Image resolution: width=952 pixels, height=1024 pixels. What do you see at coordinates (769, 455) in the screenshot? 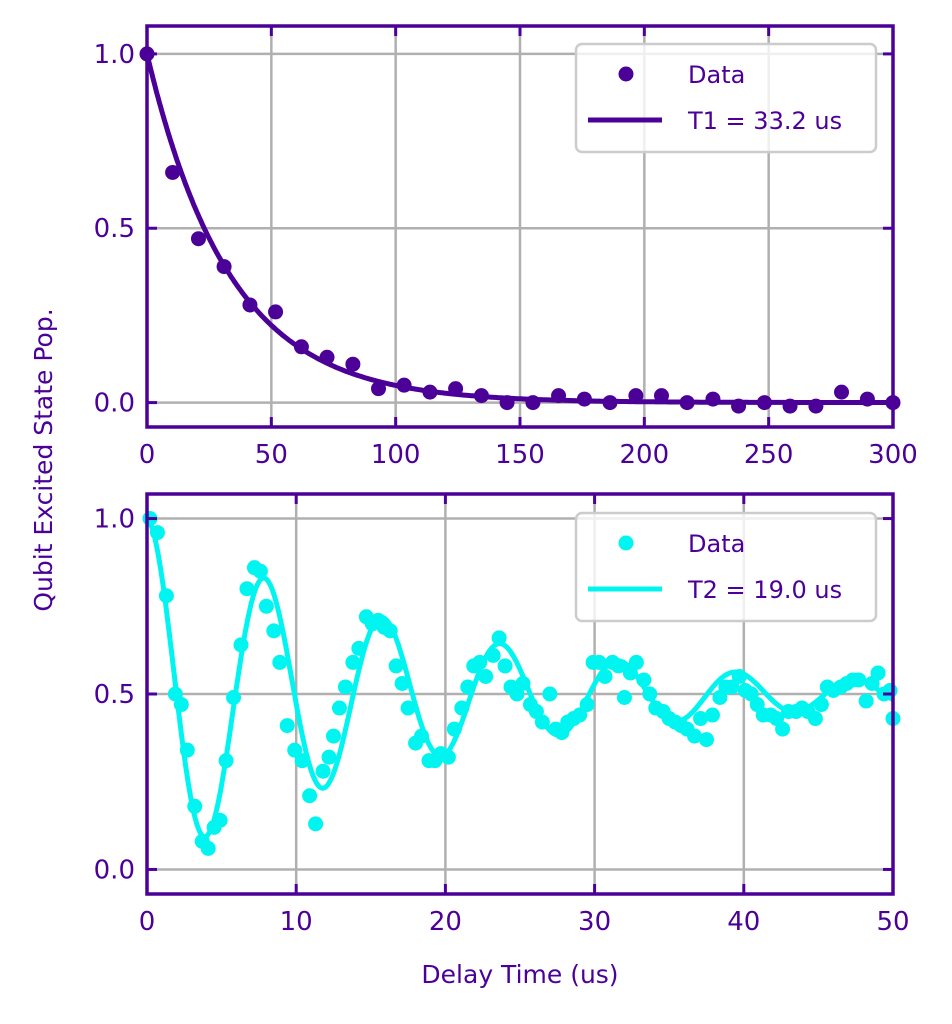
I see `t1-x-tick-label: 250` at bounding box center [769, 455].